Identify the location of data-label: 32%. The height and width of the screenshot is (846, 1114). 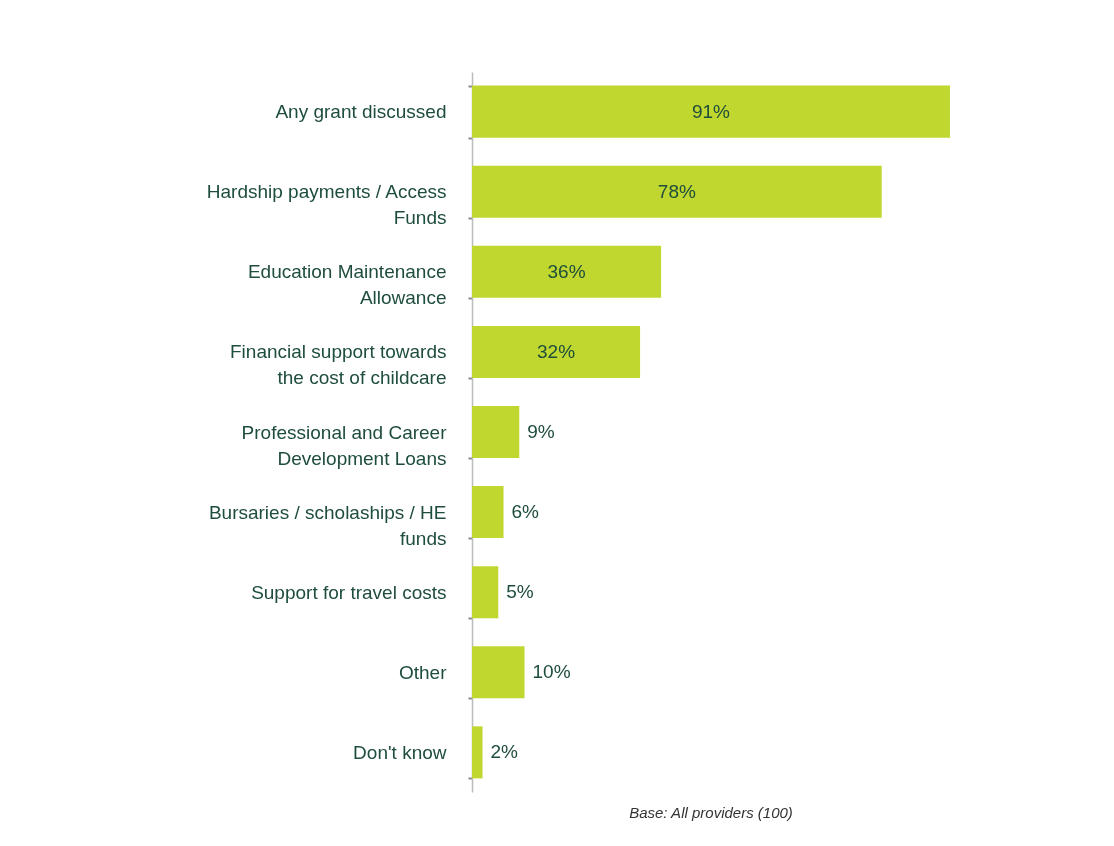
(556, 351).